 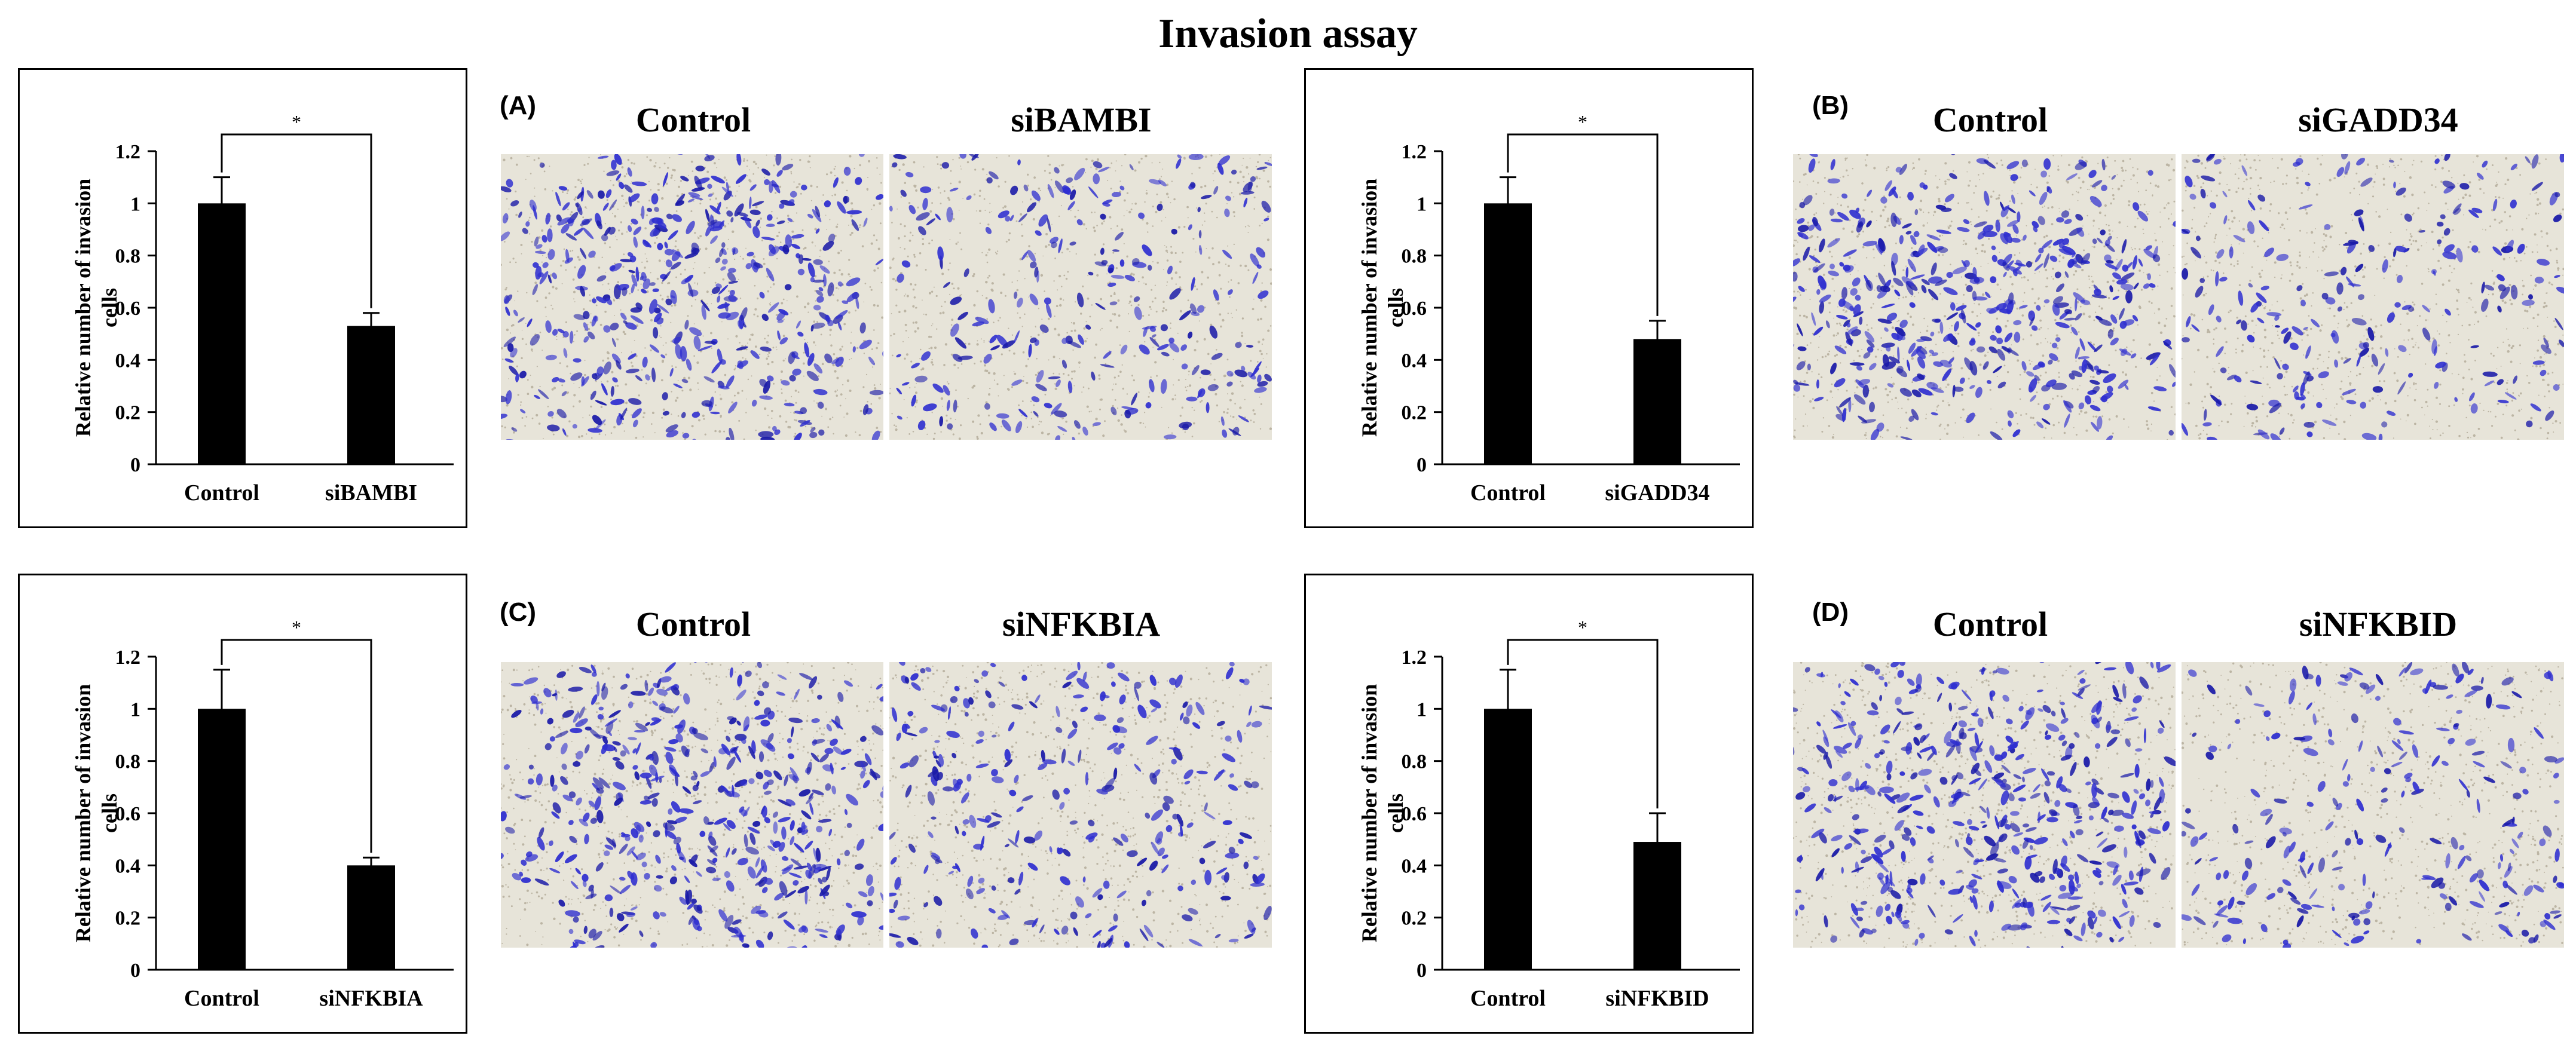 I want to click on bar-sigadd34, so click(x=1657, y=402).